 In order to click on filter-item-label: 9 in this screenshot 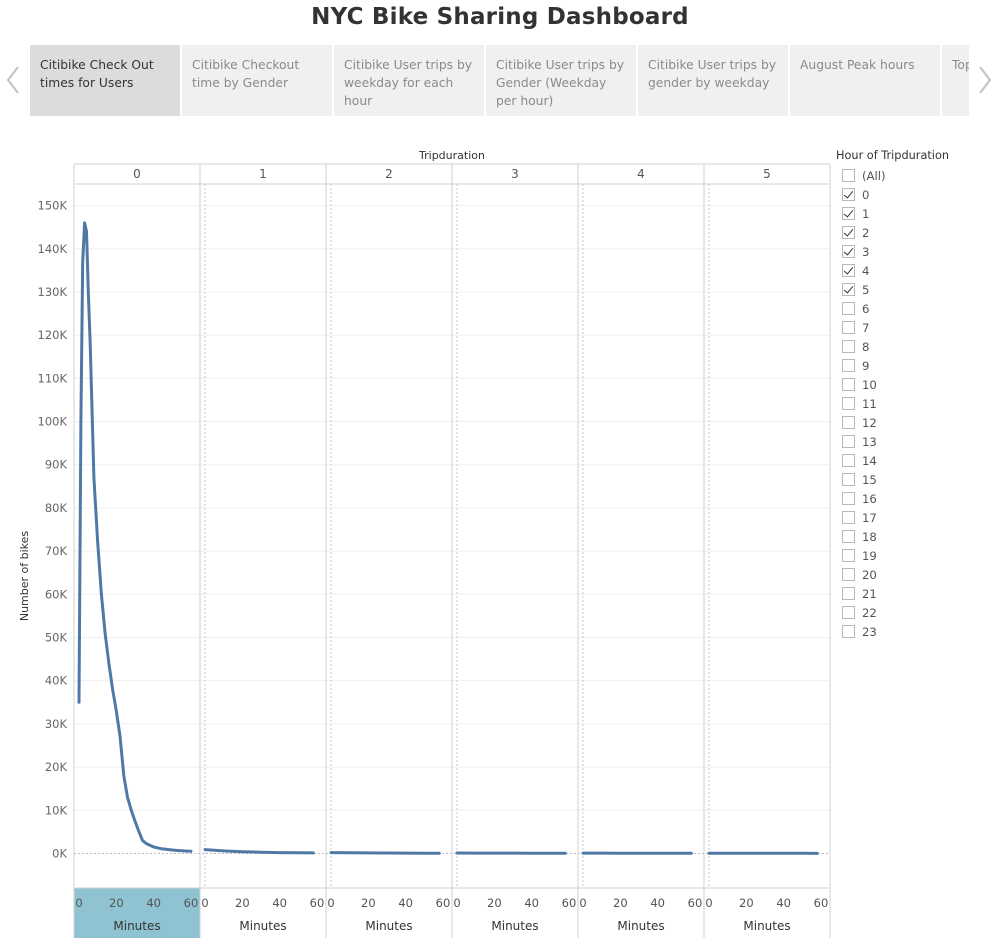, I will do `click(866, 365)`.